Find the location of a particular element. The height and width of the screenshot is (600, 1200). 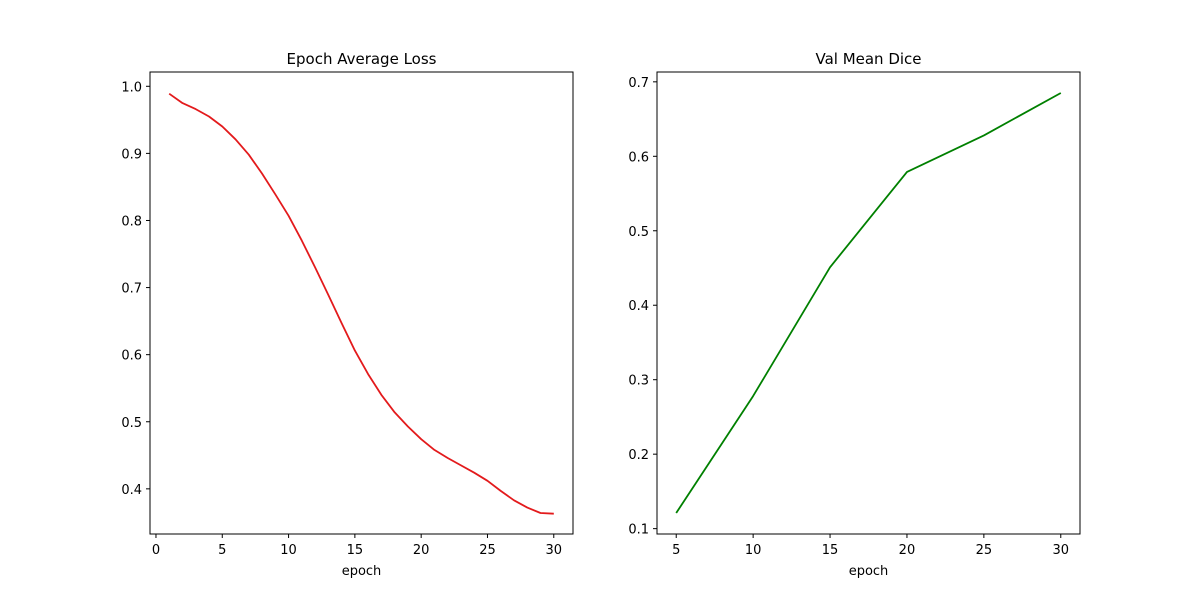

dice-y-tick-label: 0.1 is located at coordinates (638, 530).